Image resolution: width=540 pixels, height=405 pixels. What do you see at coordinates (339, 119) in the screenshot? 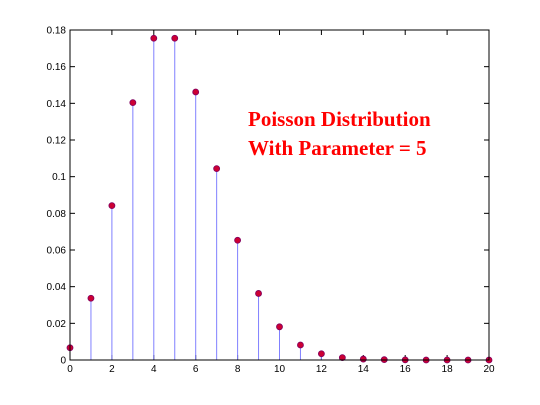
I see `annotation-line-1: Poisson Distribution` at bounding box center [339, 119].